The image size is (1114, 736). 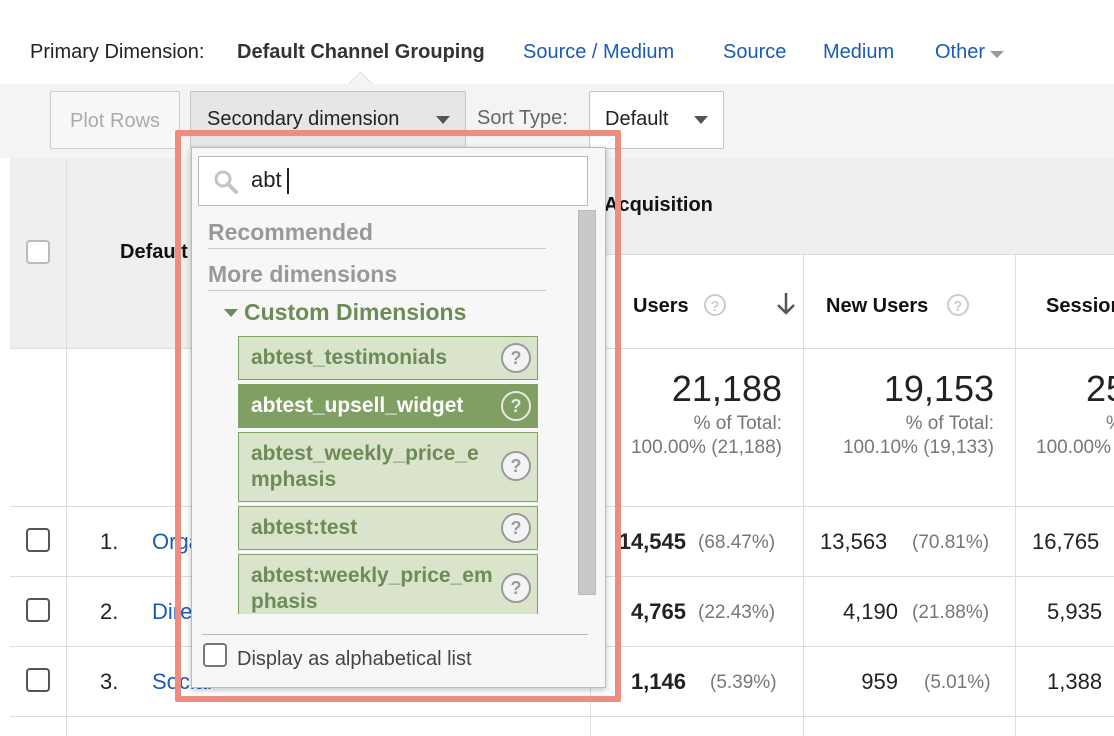 I want to click on users-pct: (5.39%), so click(x=743, y=682).